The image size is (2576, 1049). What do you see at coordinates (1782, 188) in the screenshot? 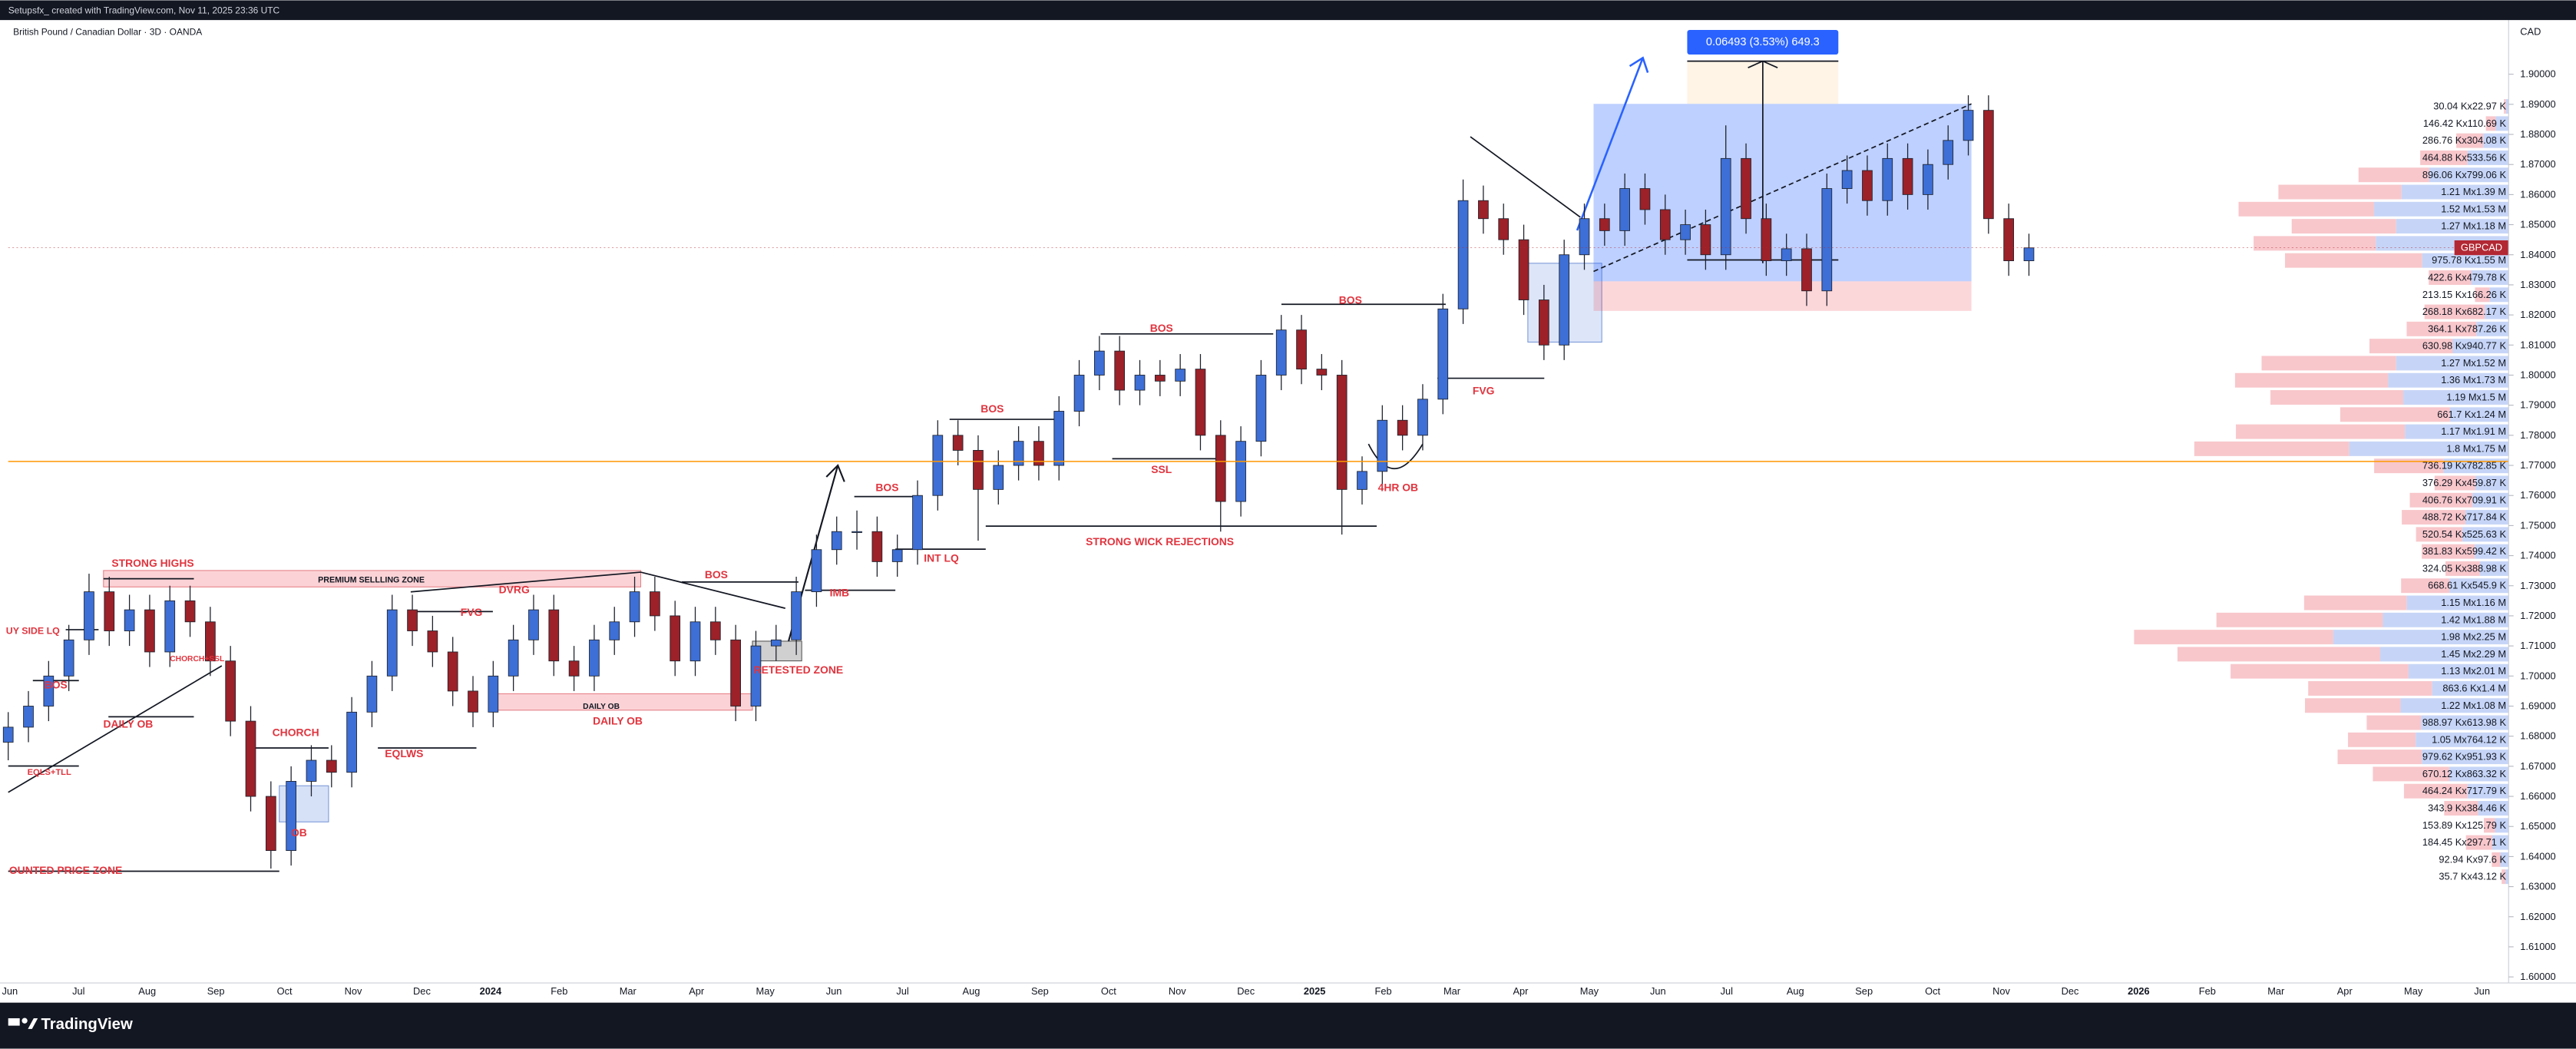
I see `channel-line` at bounding box center [1782, 188].